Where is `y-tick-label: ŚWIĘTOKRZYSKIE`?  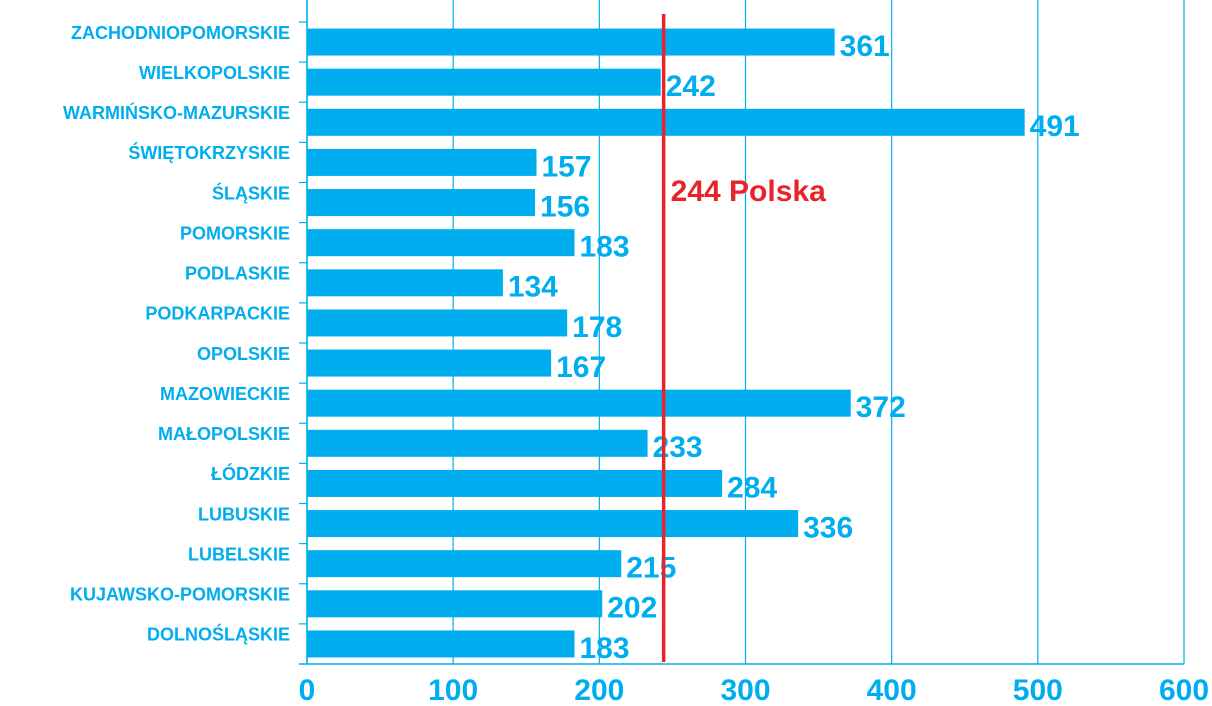 y-tick-label: ŚWIĘTOKRZYSKIE is located at coordinates (209, 152).